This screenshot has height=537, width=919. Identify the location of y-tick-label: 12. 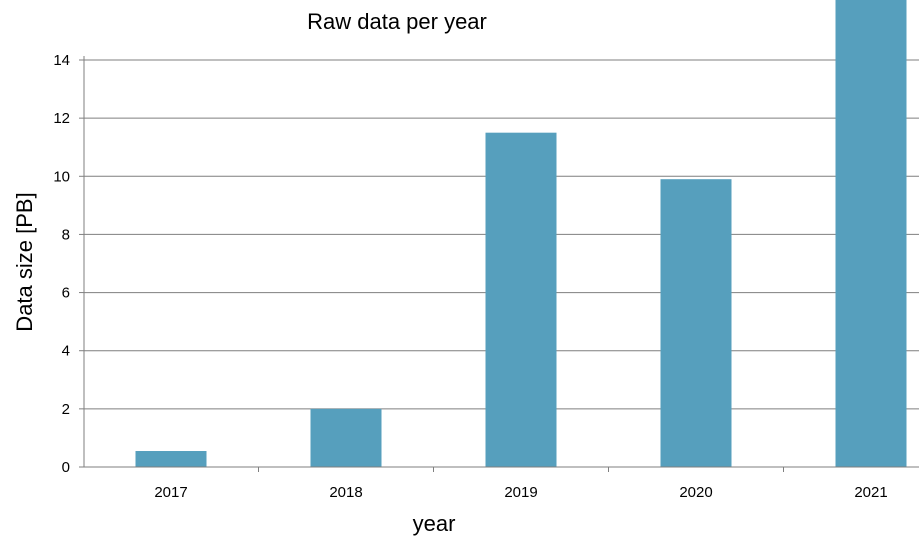
(61, 118).